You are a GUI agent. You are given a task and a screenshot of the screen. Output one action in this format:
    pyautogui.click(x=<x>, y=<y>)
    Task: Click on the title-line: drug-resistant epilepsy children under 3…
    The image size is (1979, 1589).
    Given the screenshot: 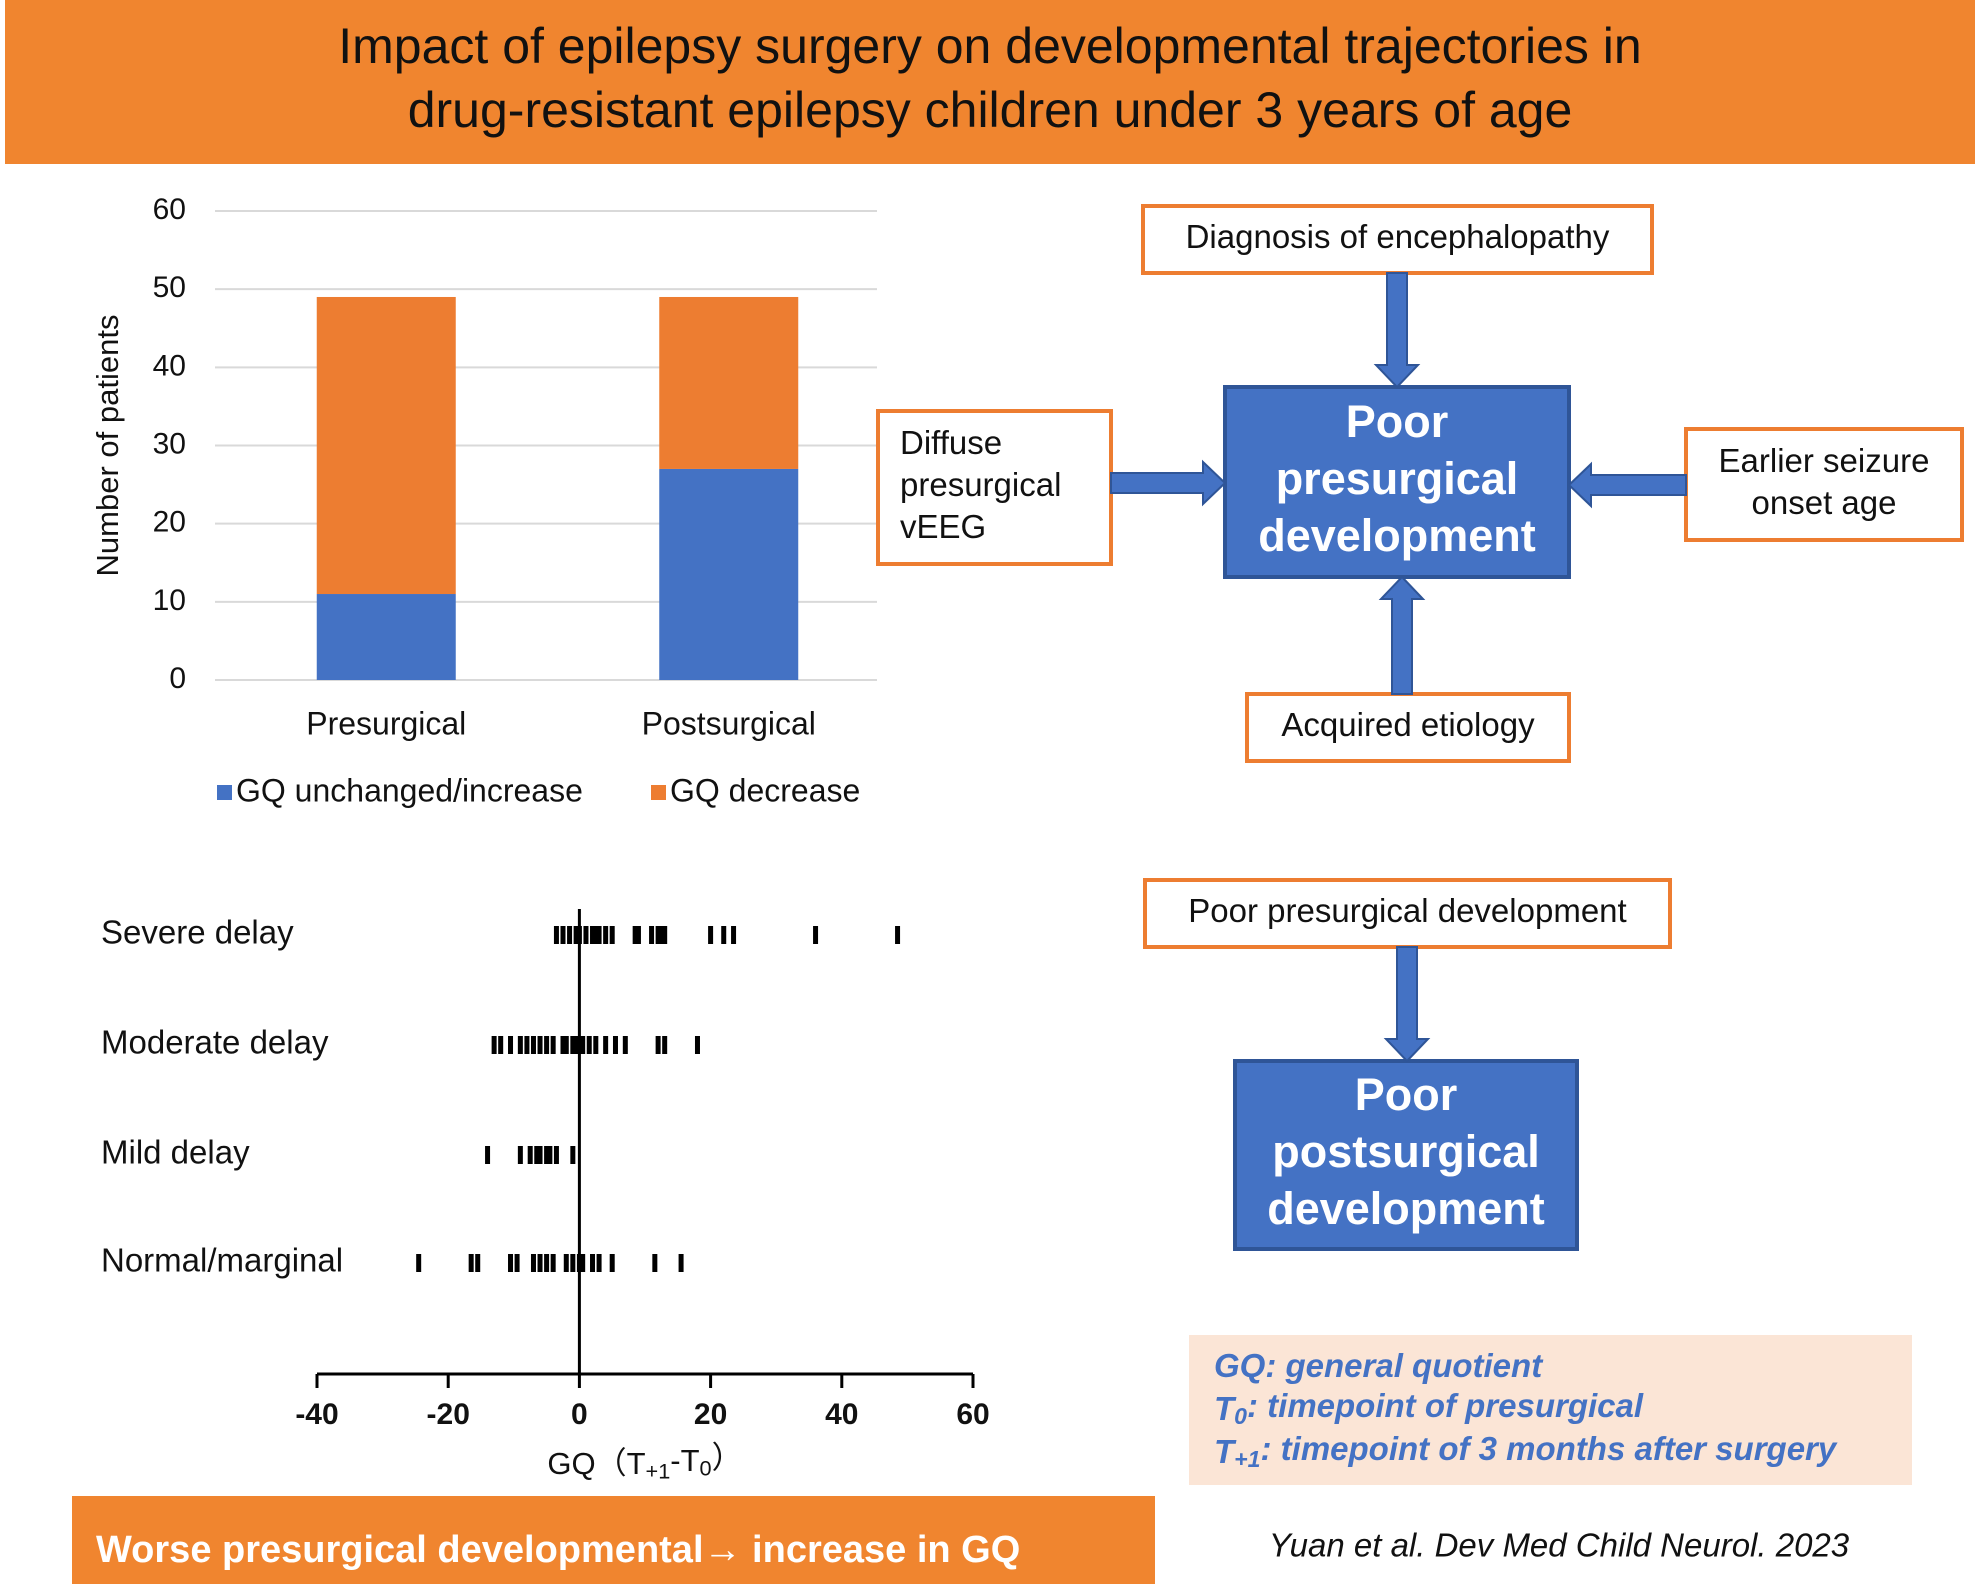 What is the action you would take?
    pyautogui.click(x=990, y=110)
    